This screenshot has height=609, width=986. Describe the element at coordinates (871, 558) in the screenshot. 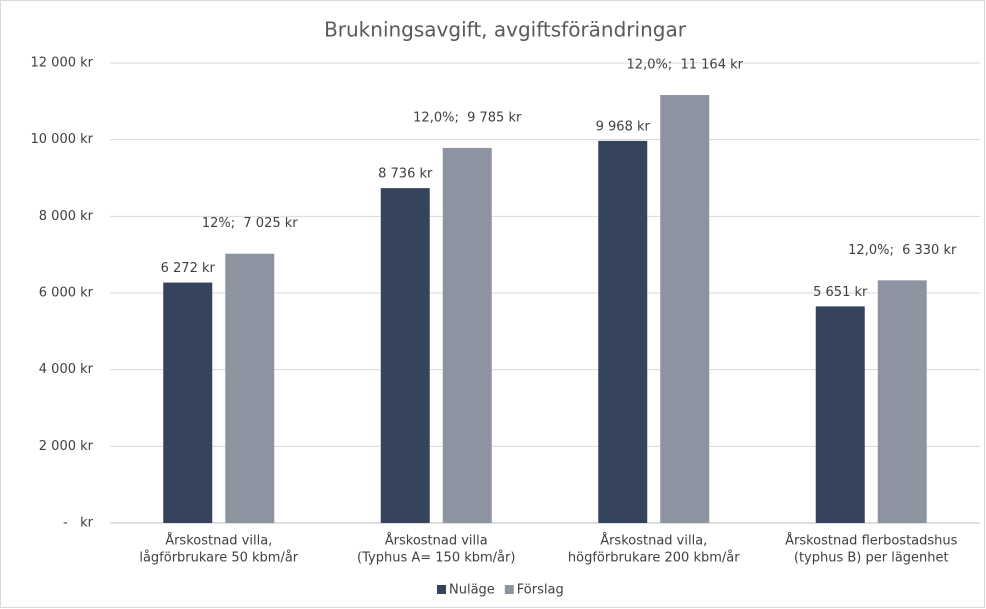

I see `x-tick-label: (typhus B) per lägenhet` at that location.